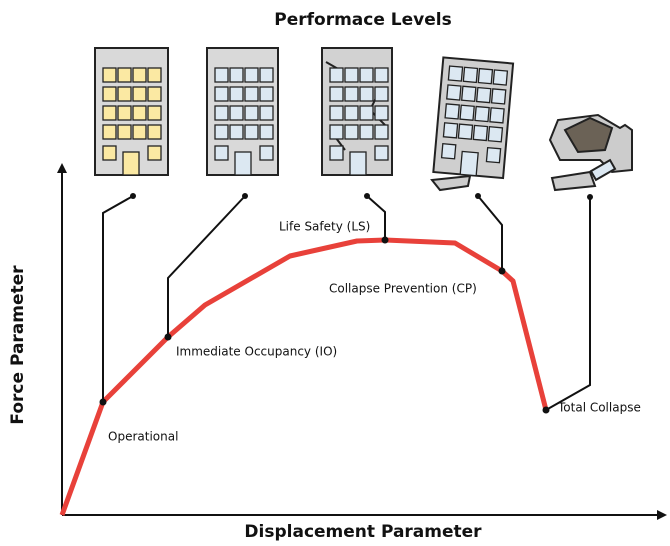 This screenshot has width=670, height=546. What do you see at coordinates (362, 20) in the screenshot?
I see `title: Performace Levels` at bounding box center [362, 20].